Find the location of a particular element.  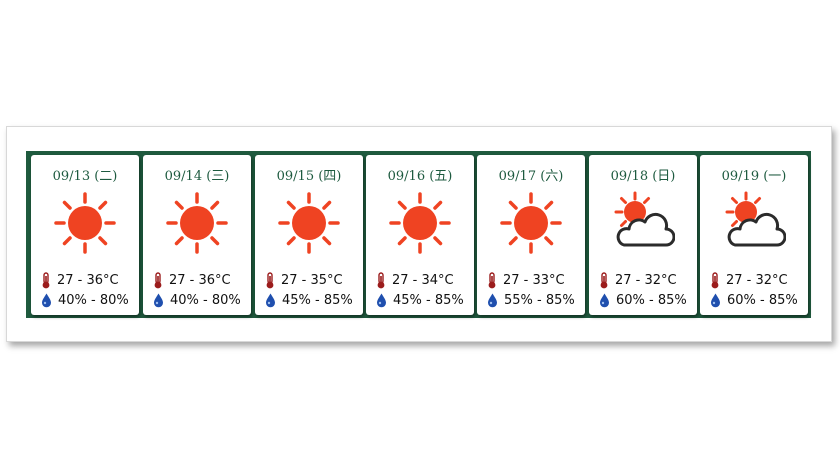

forecast-day-card: 09/14 (三) 27 - 36°C 40% - 80% is located at coordinates (197, 235).